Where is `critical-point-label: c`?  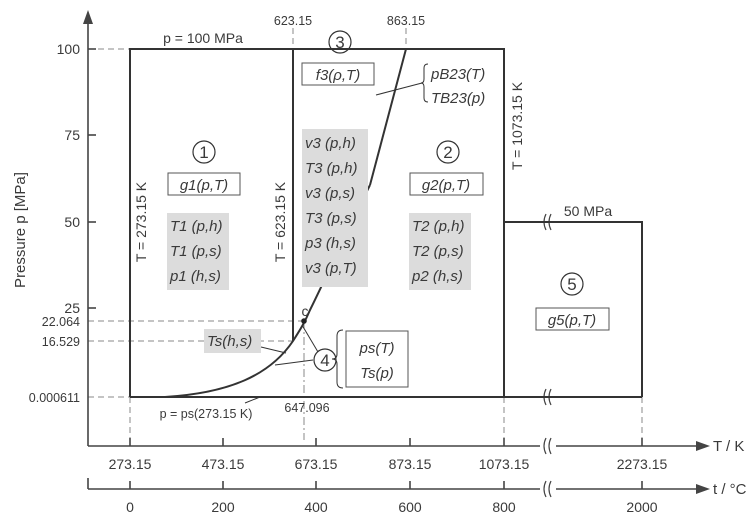 critical-point-label: c is located at coordinates (305, 311).